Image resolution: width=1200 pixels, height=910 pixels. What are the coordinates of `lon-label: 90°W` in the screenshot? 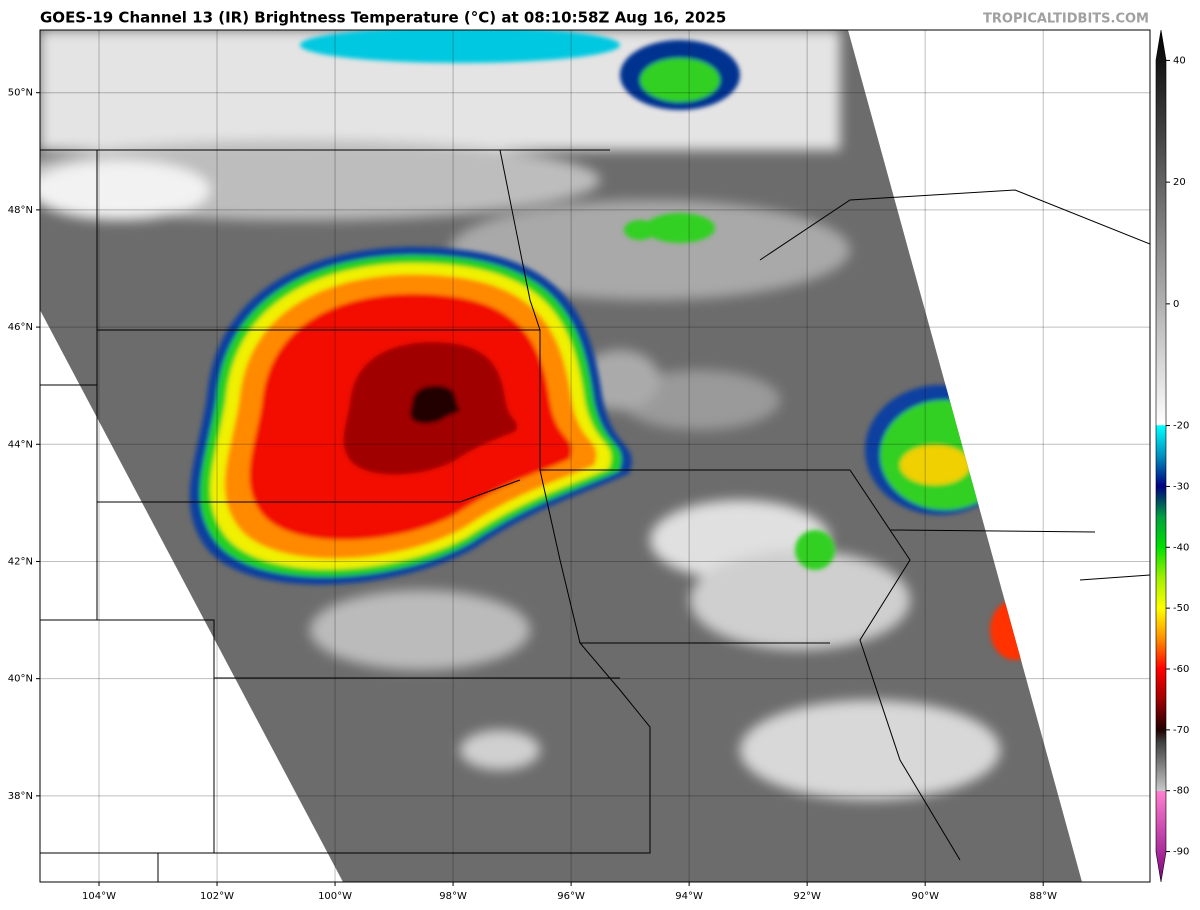 It's located at (925, 896).